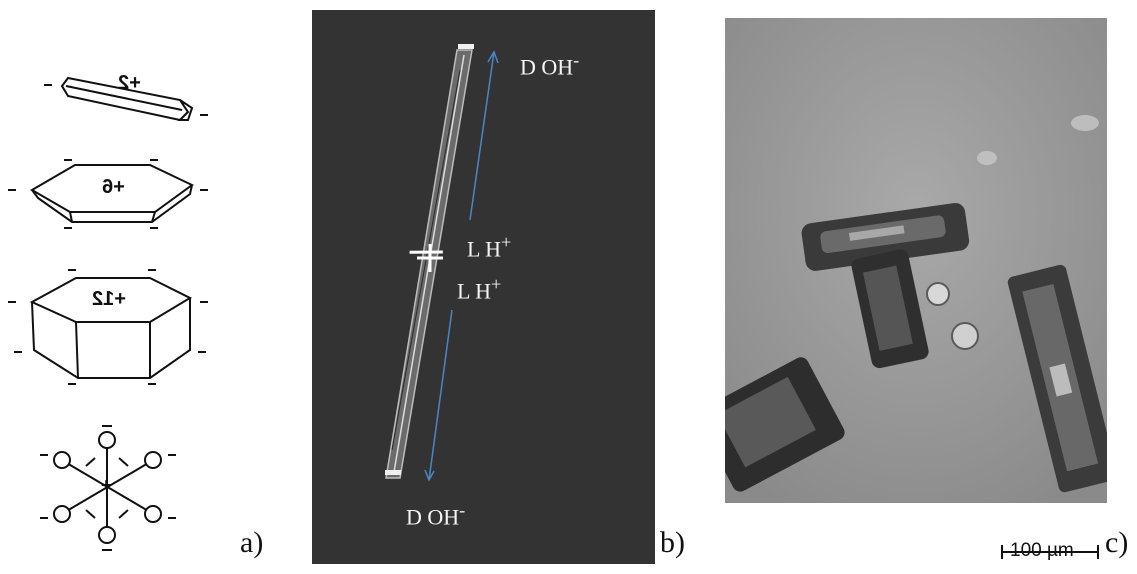 The height and width of the screenshot is (574, 1137). I want to click on bottom-label: D OH-, so click(436, 515).